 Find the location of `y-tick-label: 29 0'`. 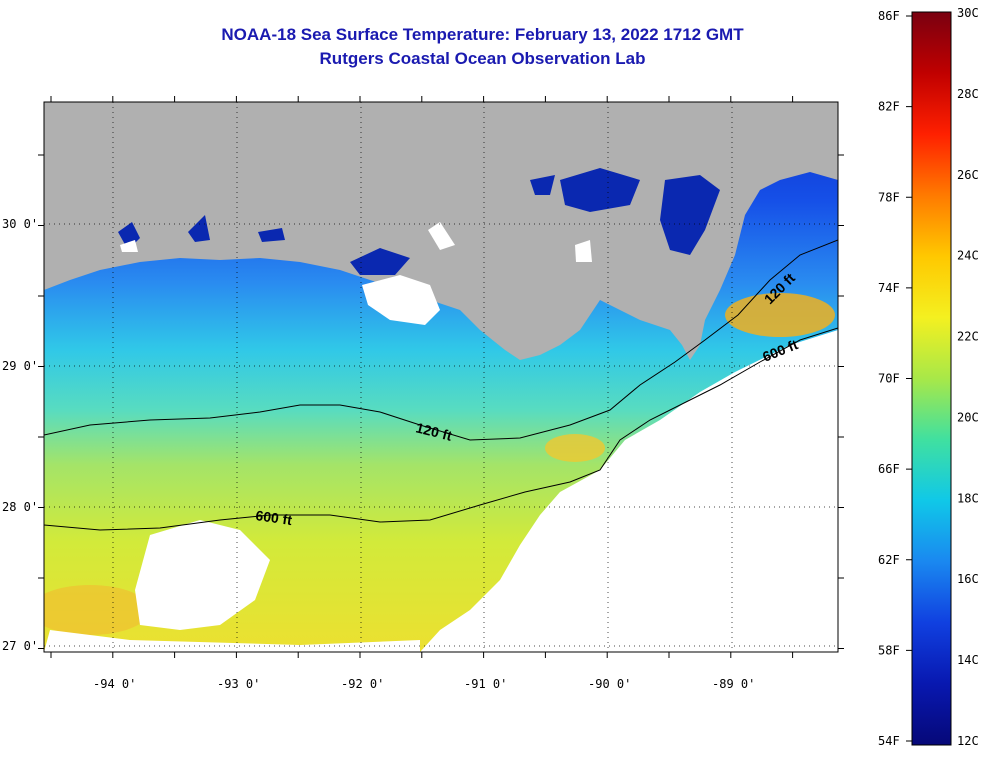

y-tick-label: 29 0' is located at coordinates (20, 366).